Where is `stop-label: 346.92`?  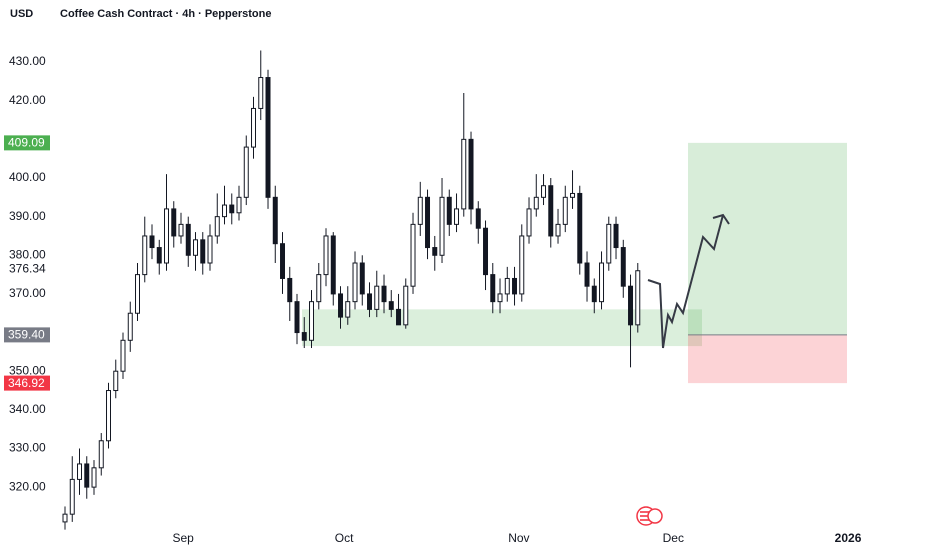
stop-label: 346.92 is located at coordinates (26, 383).